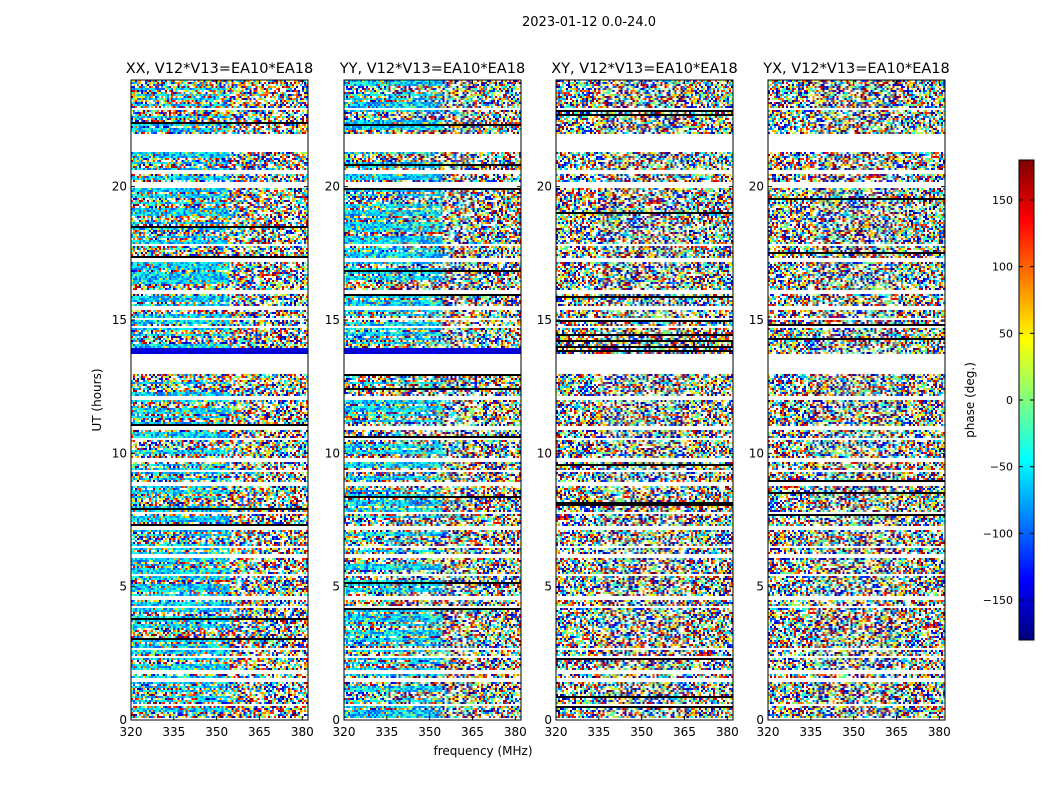 The height and width of the screenshot is (800, 1050). What do you see at coordinates (1002, 200) in the screenshot?
I see `colorbar-tick-label: 150` at bounding box center [1002, 200].